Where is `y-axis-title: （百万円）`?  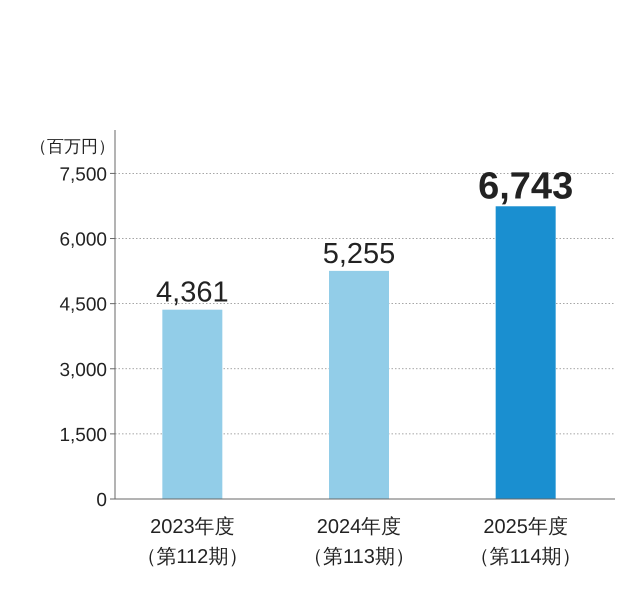 y-axis-title: （百万円） is located at coordinates (72, 146).